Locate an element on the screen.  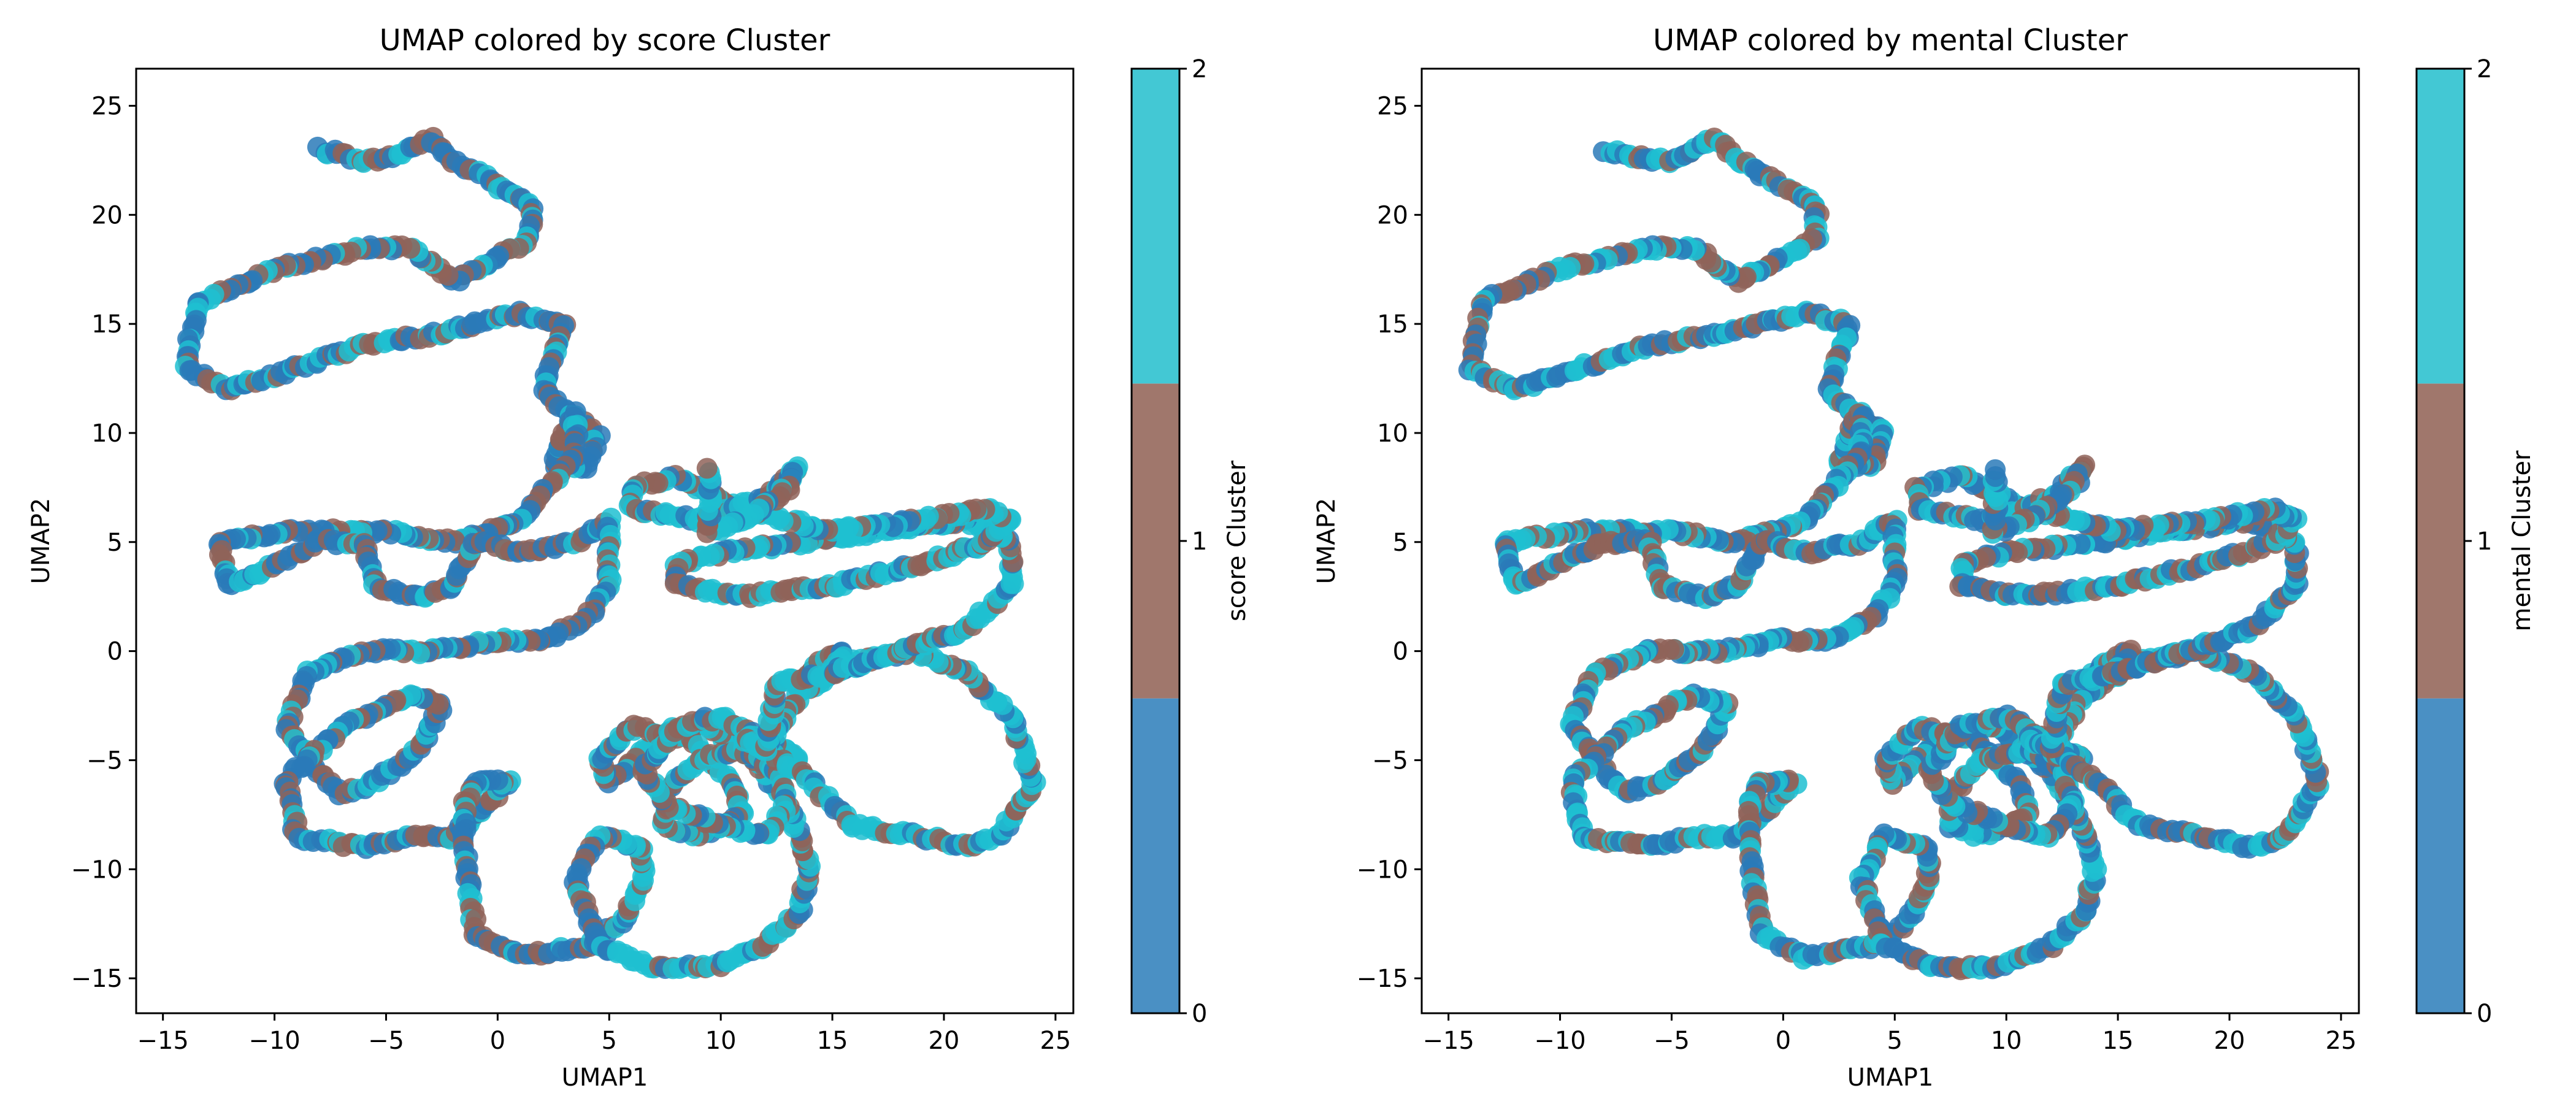
chart-title: UMAP colored by mental Cluster is located at coordinates (1890, 40).